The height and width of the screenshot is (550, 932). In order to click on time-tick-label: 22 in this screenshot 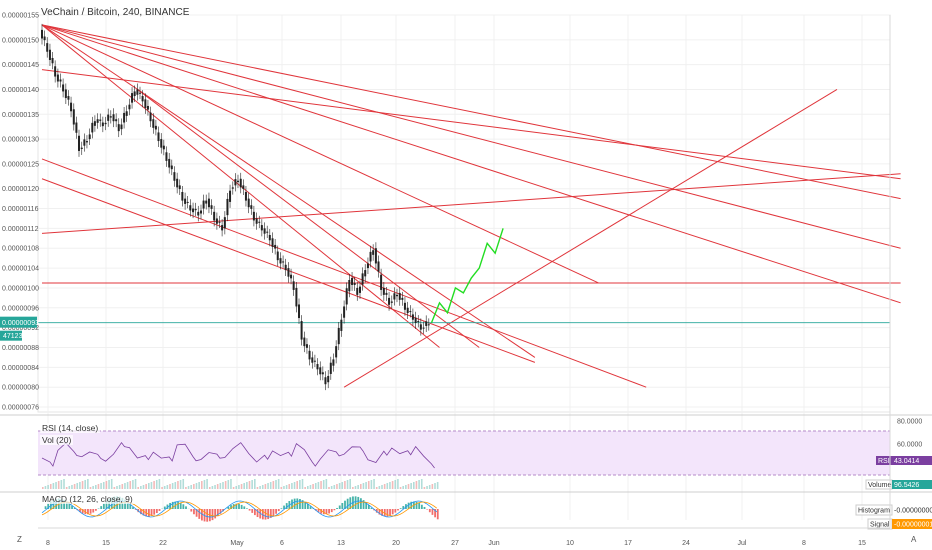, I will do `click(163, 543)`.